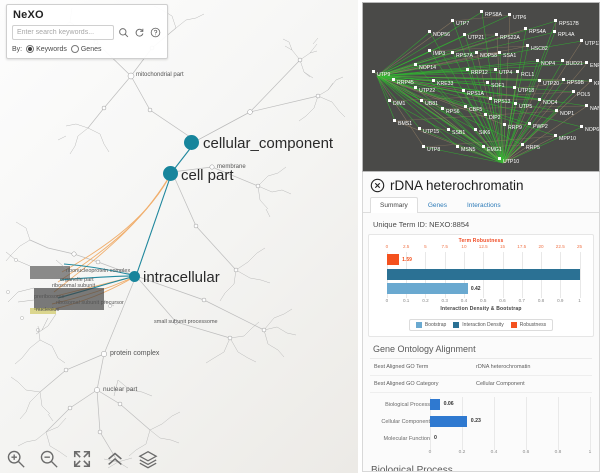 The height and width of the screenshot is (473, 600). What do you see at coordinates (468, 150) in the screenshot?
I see `gene-node-label: MSN5` at bounding box center [468, 150].